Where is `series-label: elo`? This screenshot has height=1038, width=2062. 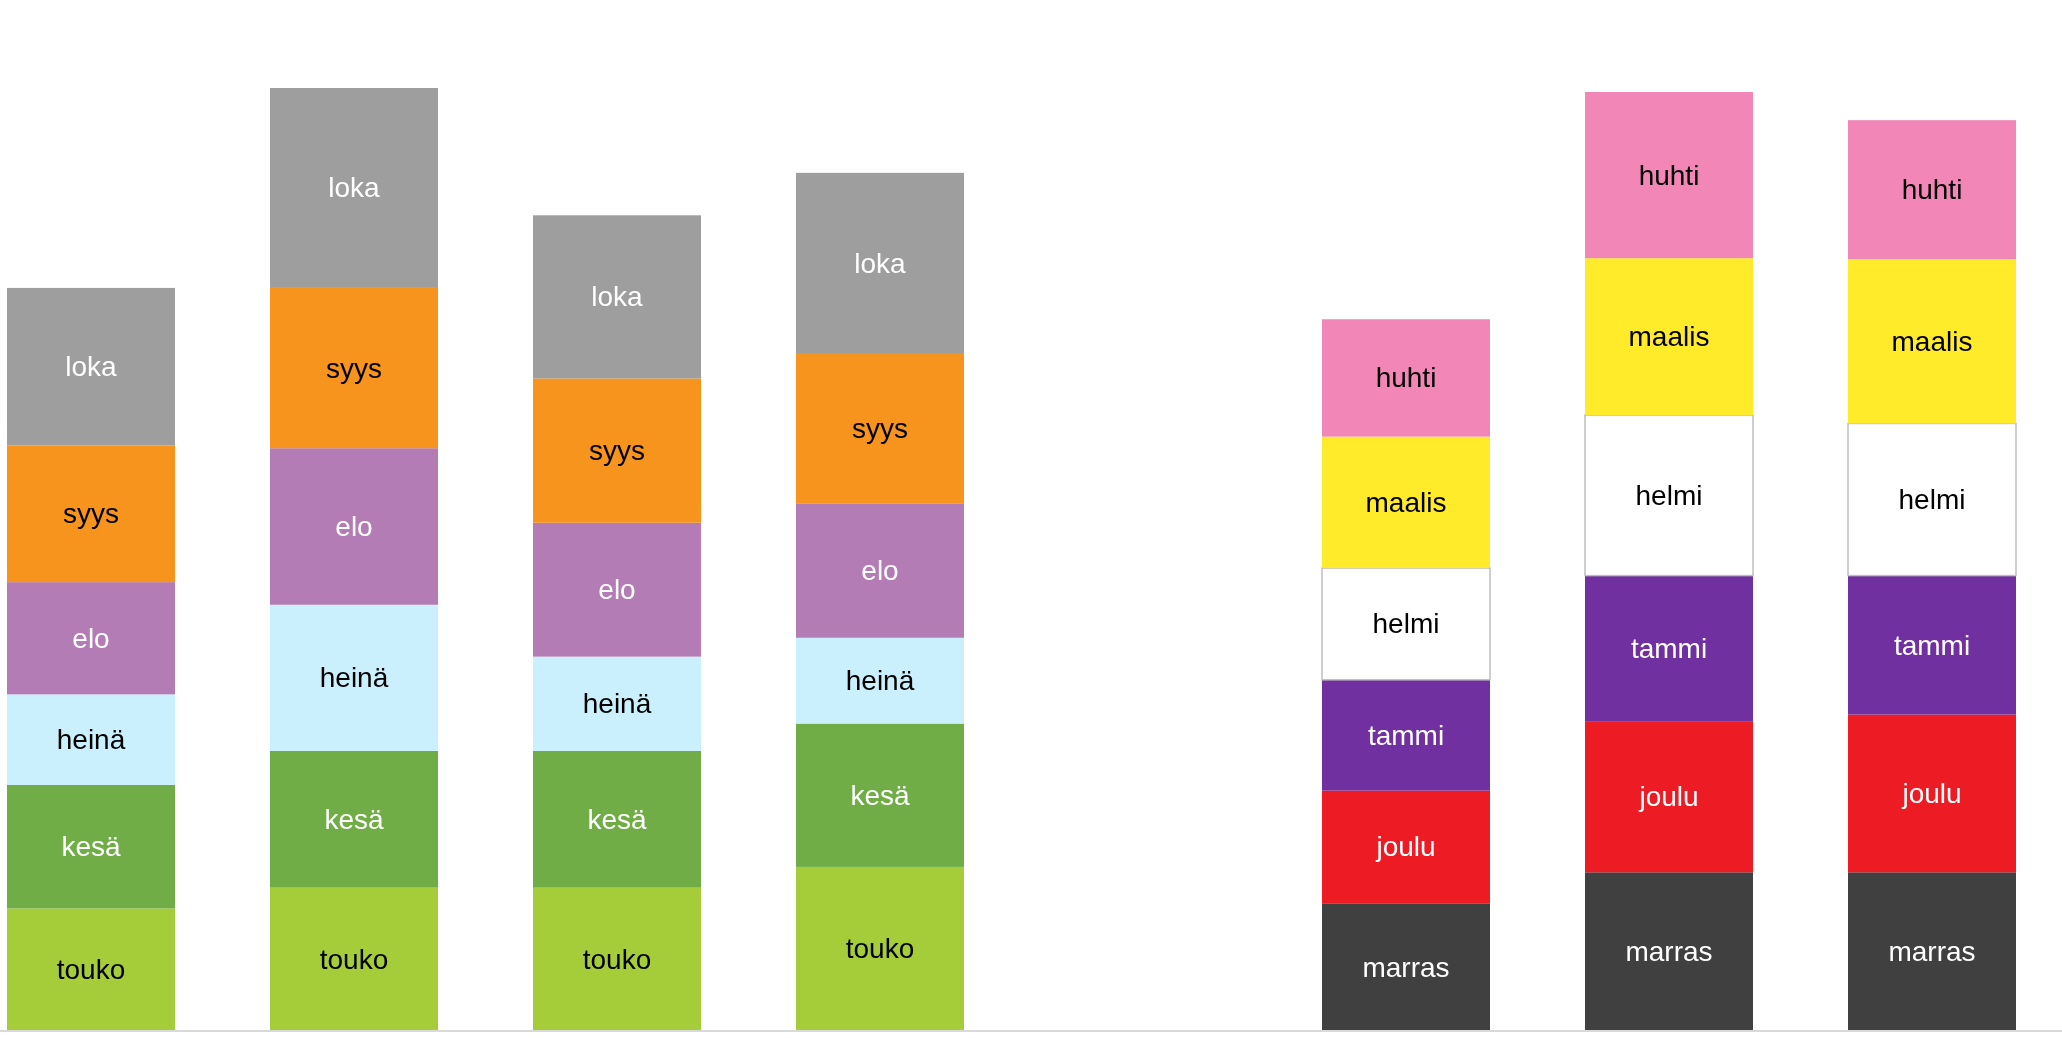
series-label: elo is located at coordinates (91, 638).